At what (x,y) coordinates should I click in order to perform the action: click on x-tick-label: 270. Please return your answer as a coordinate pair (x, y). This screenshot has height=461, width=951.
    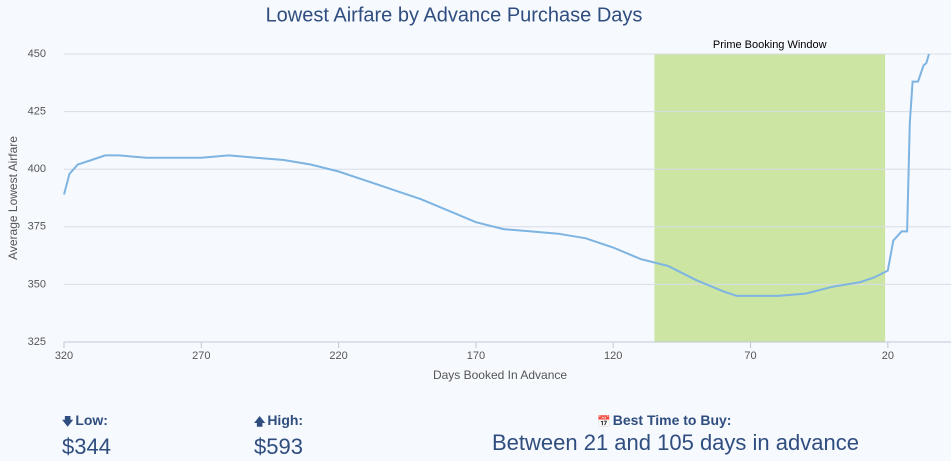
    Looking at the image, I should click on (201, 356).